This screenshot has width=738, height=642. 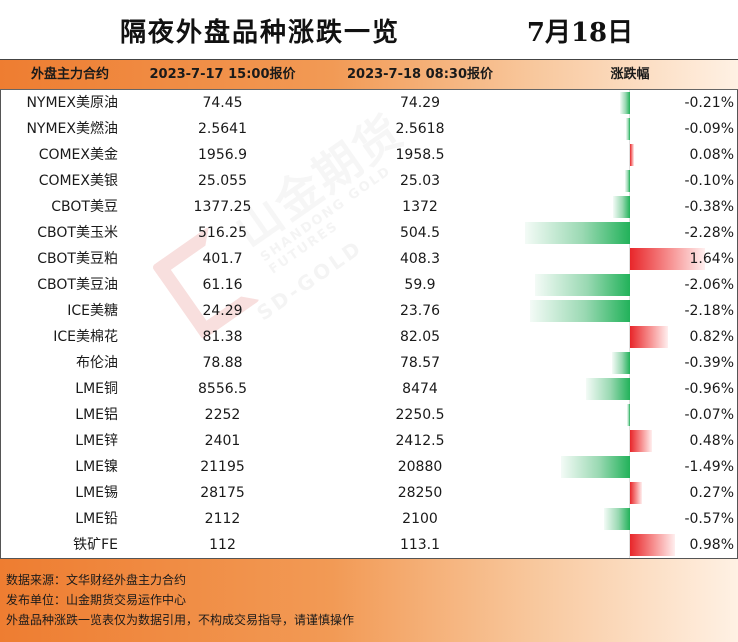 I want to click on contract-name: NYMEX美燃油, so click(x=72, y=129).